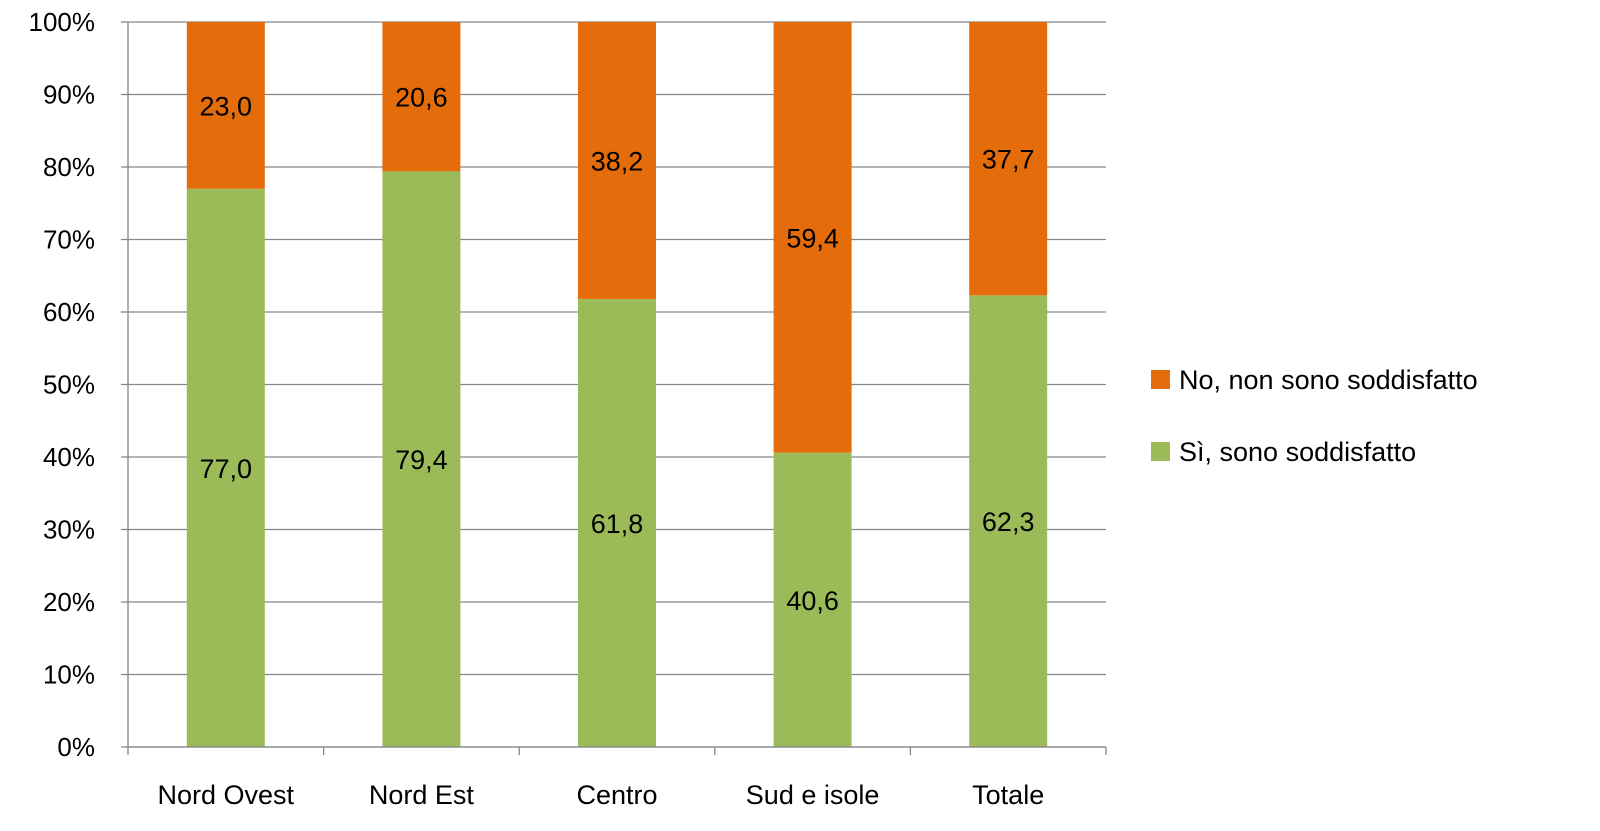  Describe the element at coordinates (69, 312) in the screenshot. I see `y-tick-label: 60%` at that location.